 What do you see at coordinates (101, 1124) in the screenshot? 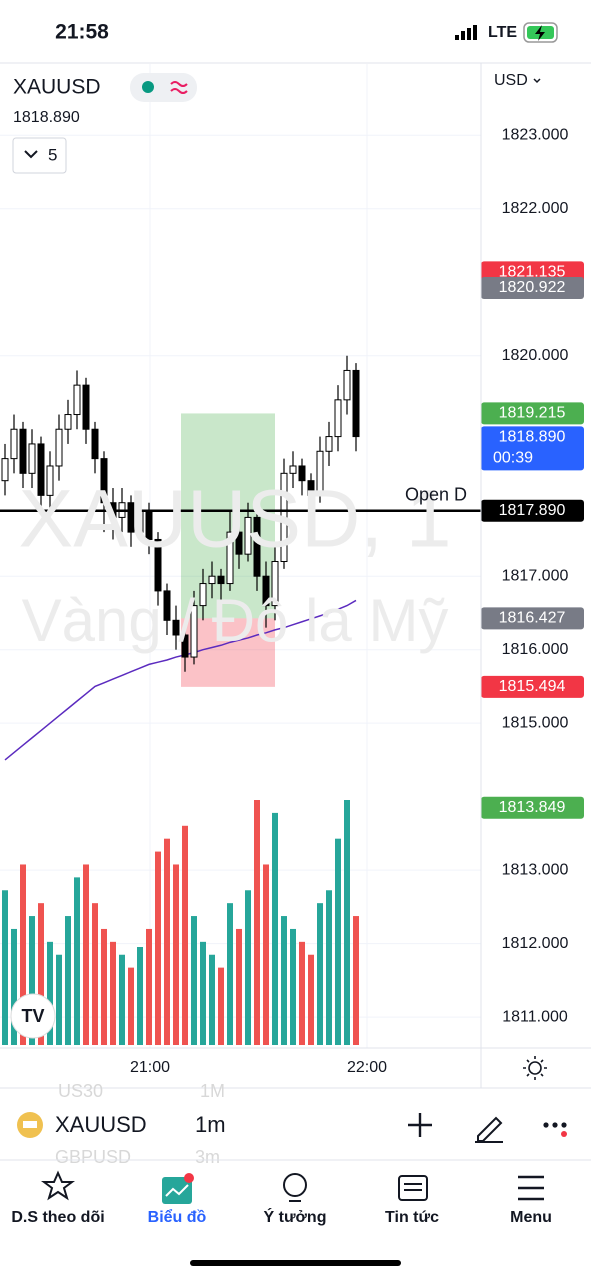
I see `toolbar-symbol: XAUUSD` at bounding box center [101, 1124].